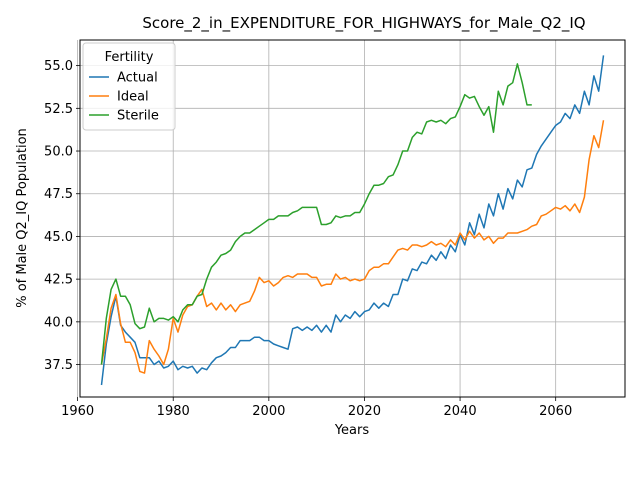 This screenshot has height=480, width=640. I want to click on legend-label-actual: Actual, so click(137, 78).